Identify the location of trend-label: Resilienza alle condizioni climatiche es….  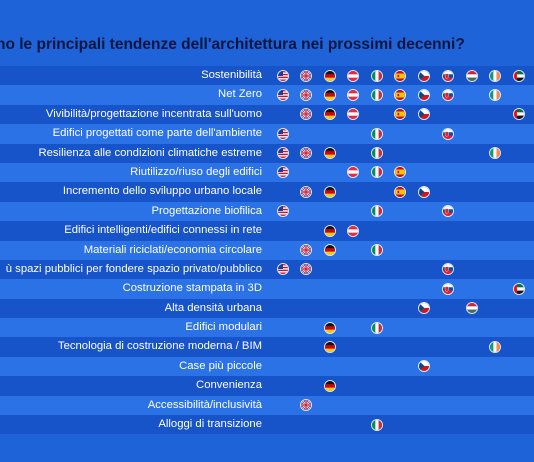
(150, 152).